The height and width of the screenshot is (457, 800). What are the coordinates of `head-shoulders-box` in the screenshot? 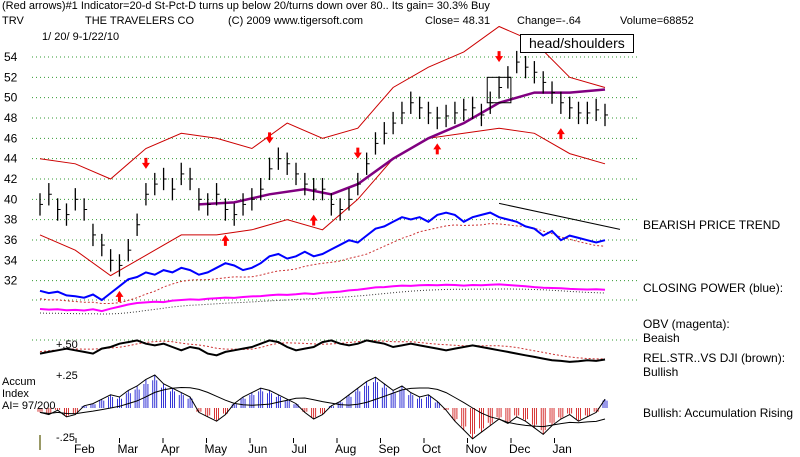 It's located at (499, 90).